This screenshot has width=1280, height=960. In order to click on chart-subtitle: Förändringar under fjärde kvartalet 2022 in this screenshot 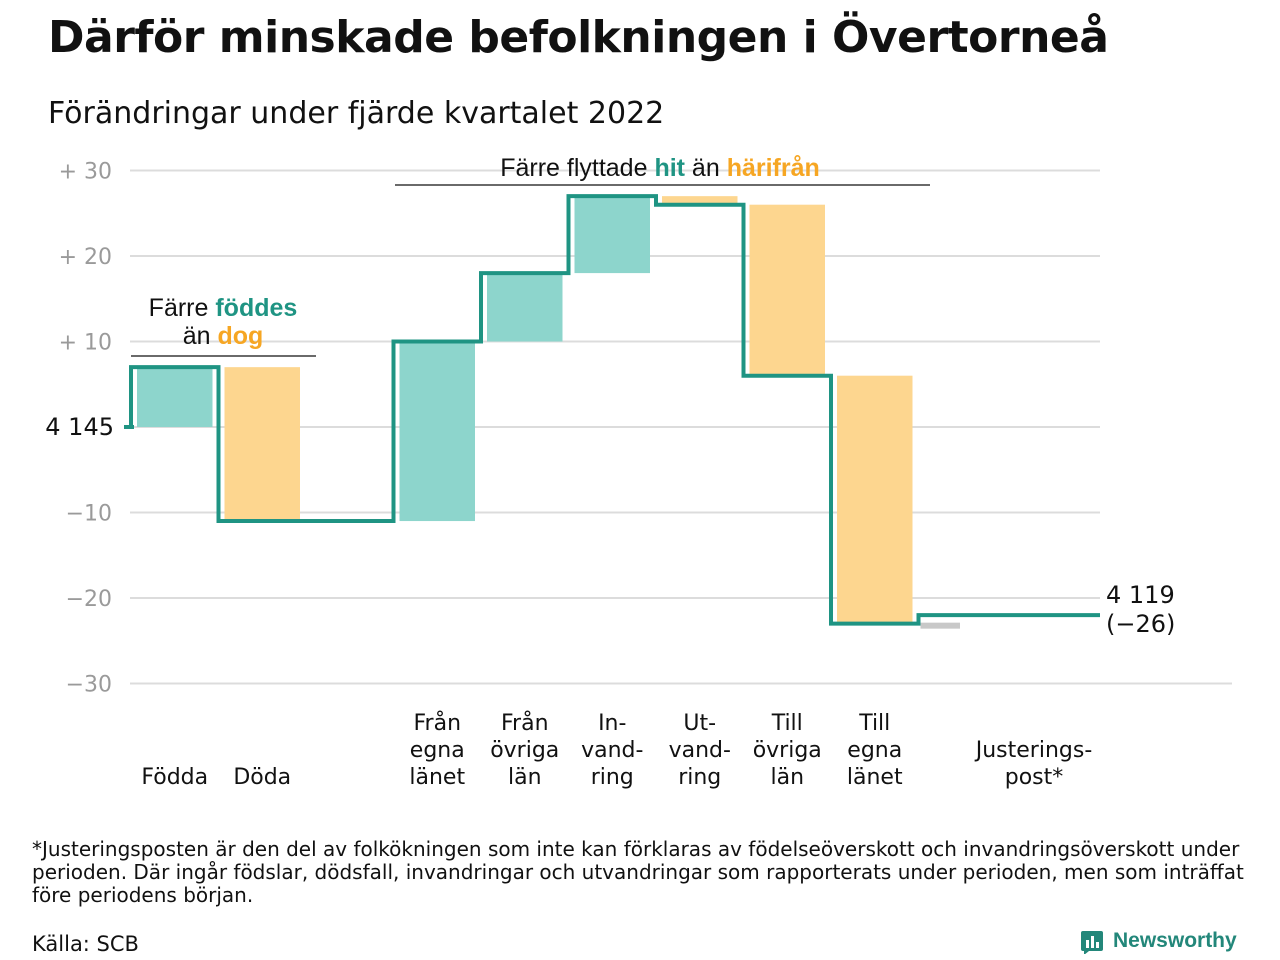, I will do `click(356, 113)`.